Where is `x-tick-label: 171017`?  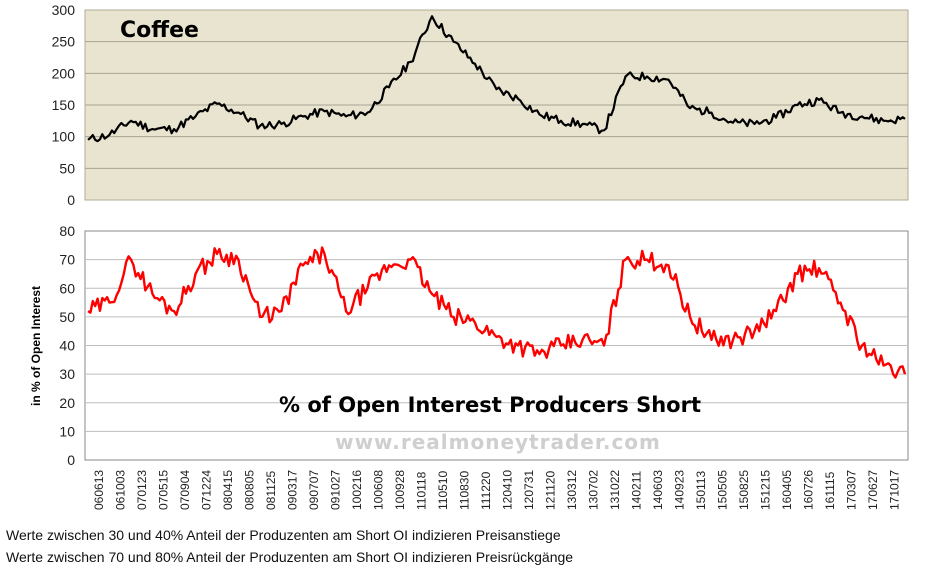
x-tick-label: 171017 is located at coordinates (894, 490).